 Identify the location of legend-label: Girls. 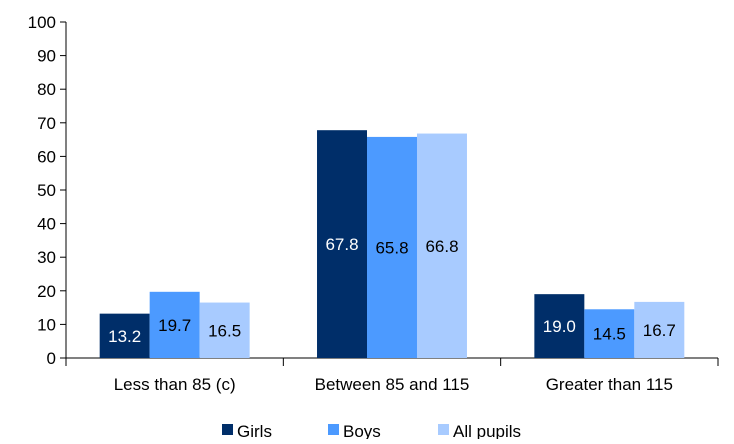
(254, 430).